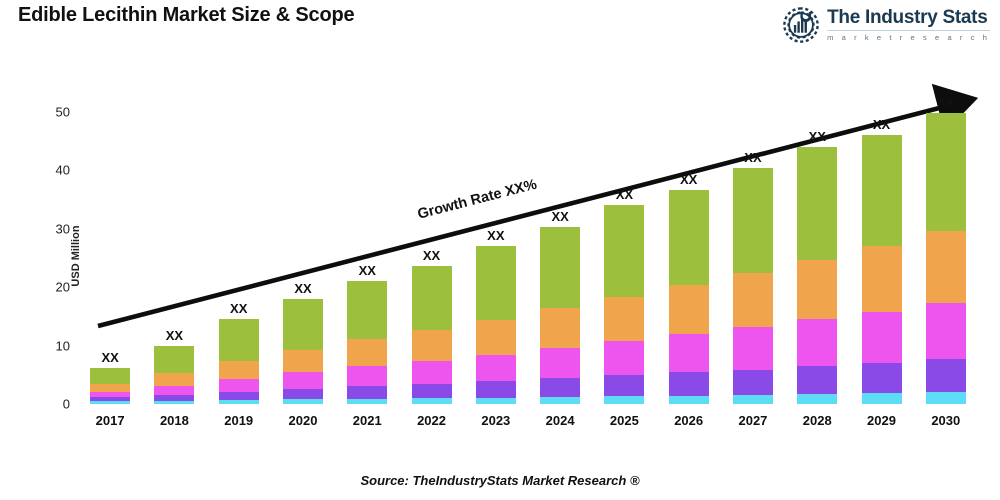 The height and width of the screenshot is (500, 1000). I want to click on bar-group-2028: XX 2028, so click(817, 264).